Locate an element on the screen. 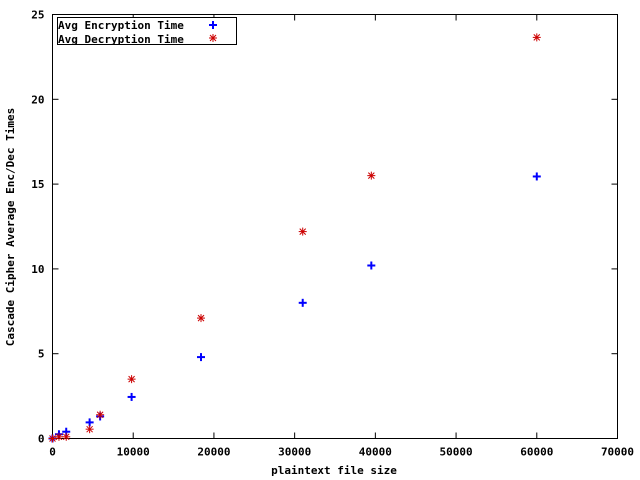  x-tick-label: 10000 is located at coordinates (133, 452).